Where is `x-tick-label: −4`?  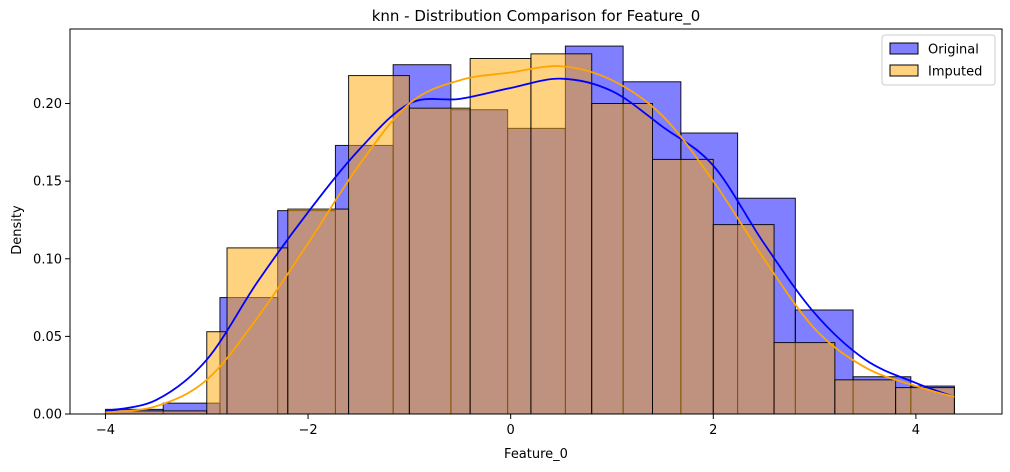
x-tick-label: −4 is located at coordinates (105, 430).